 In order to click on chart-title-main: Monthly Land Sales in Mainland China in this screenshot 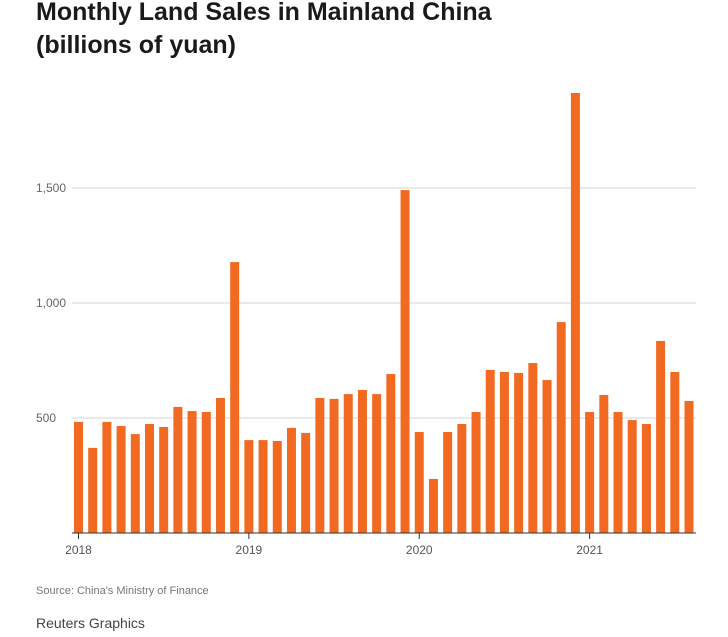, I will do `click(264, 13)`.